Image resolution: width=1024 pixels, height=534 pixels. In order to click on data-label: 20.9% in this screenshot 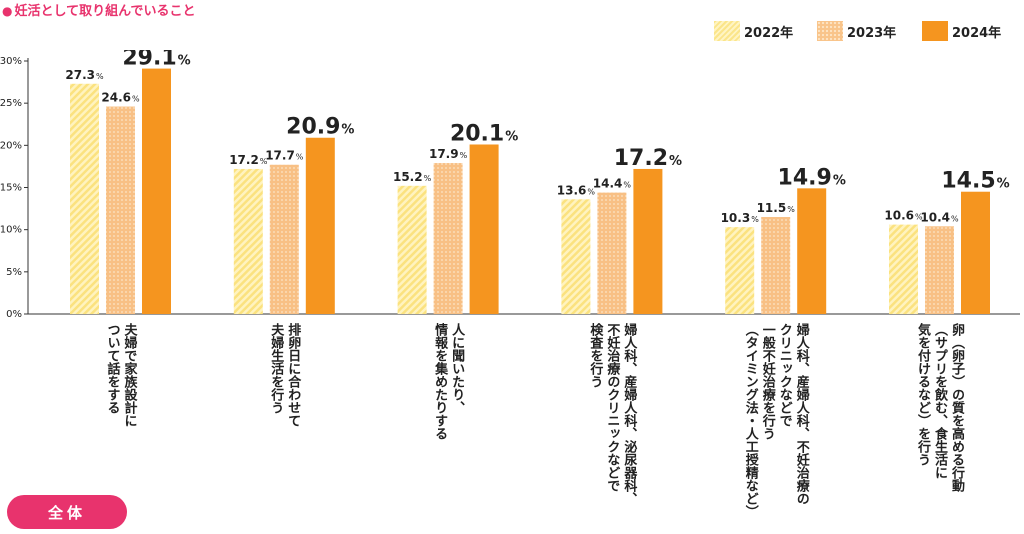, I will do `click(320, 127)`.